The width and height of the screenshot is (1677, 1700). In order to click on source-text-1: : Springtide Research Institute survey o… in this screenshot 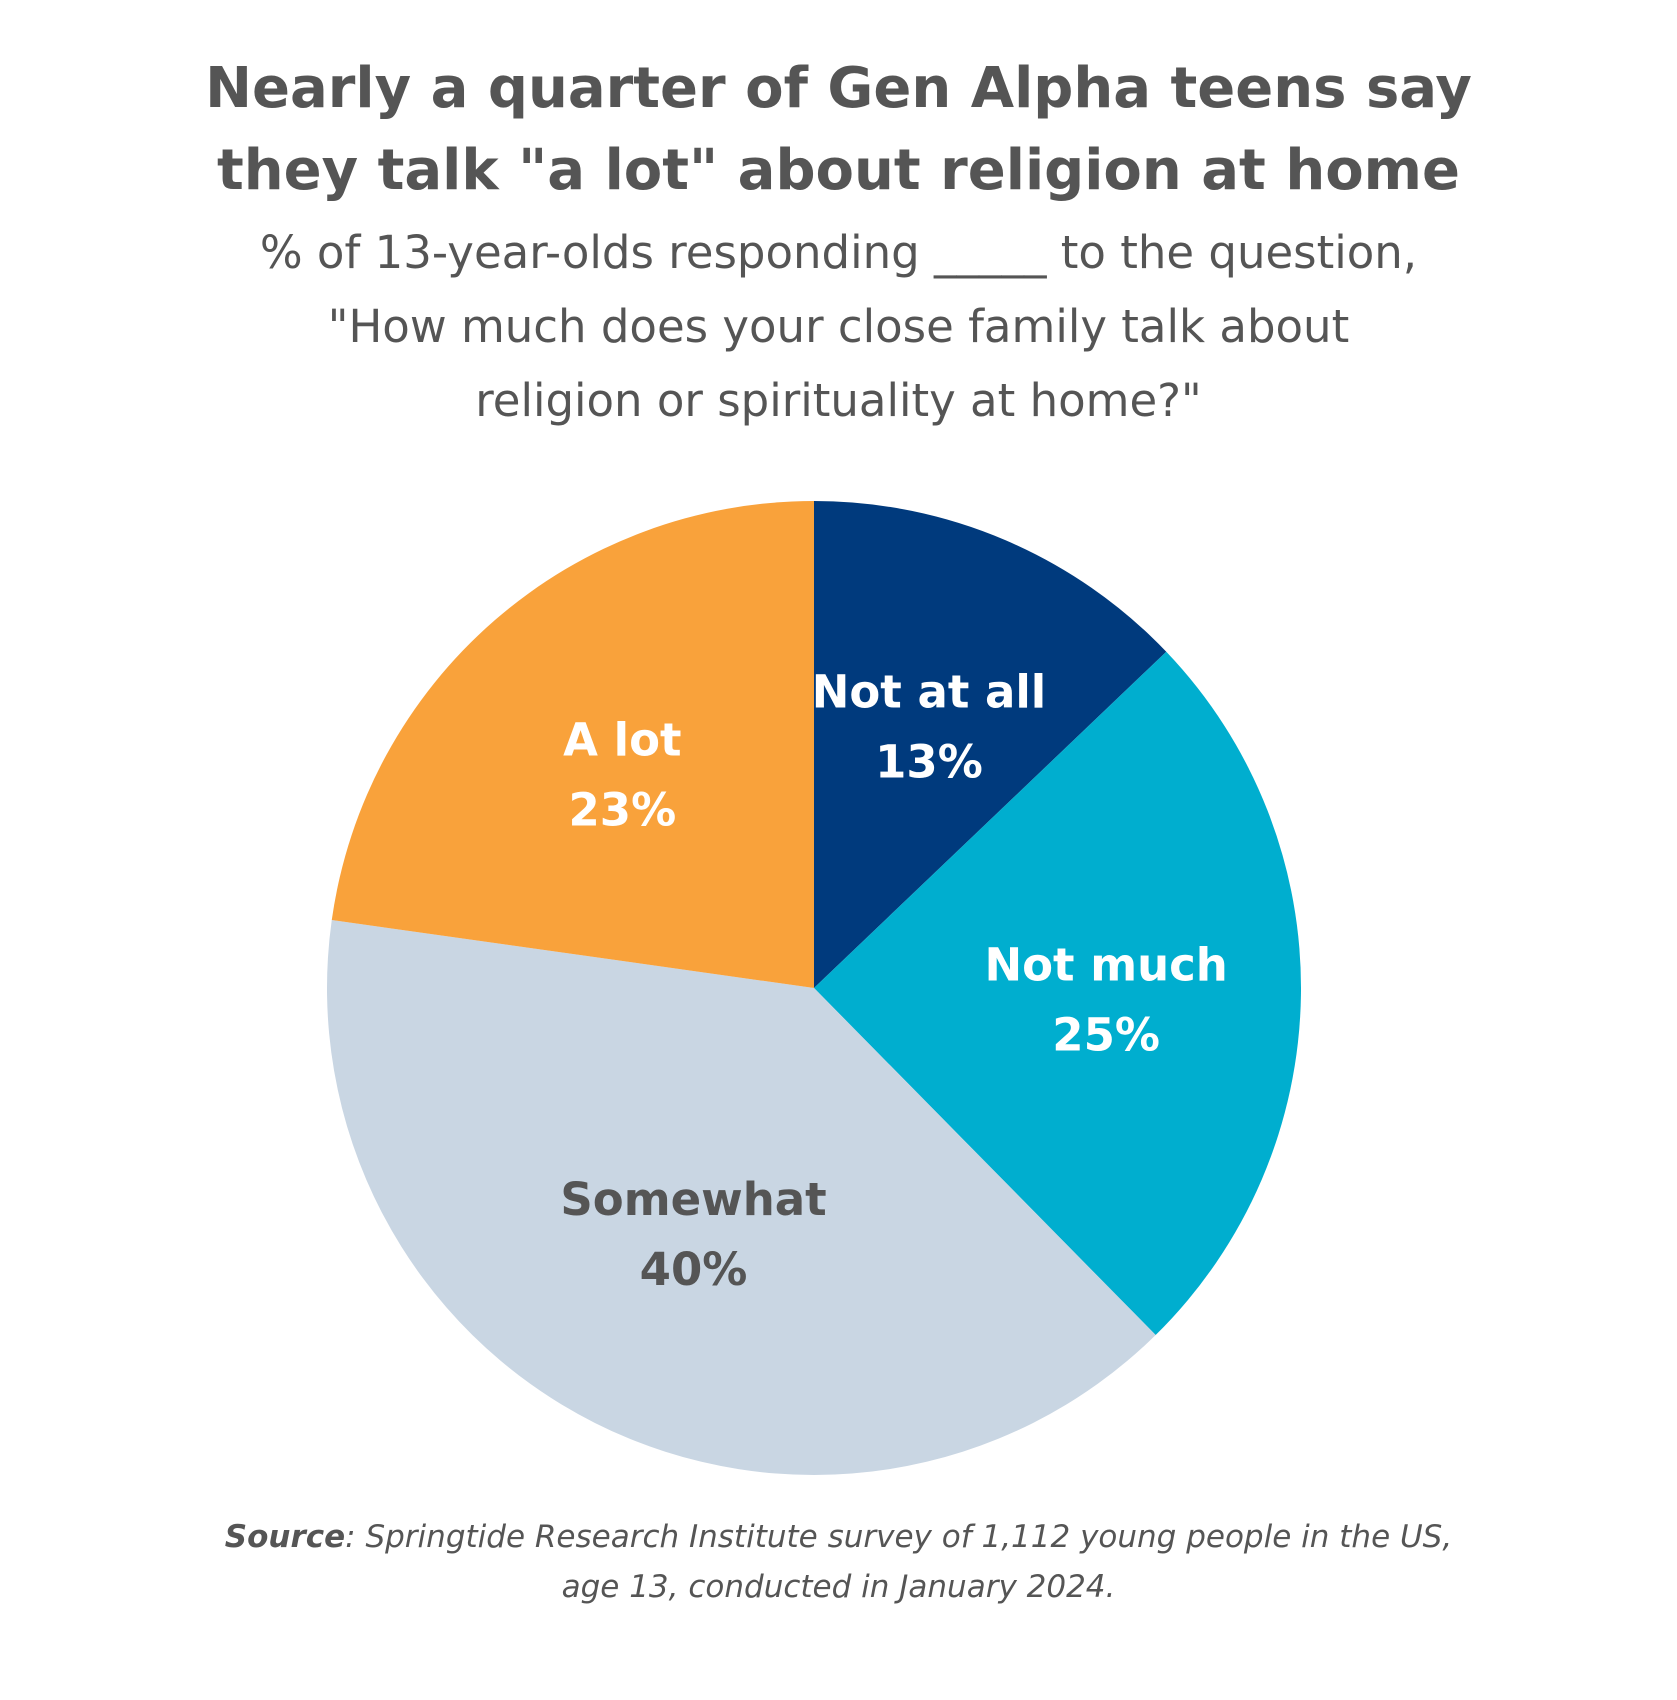, I will do `click(899, 1537)`.